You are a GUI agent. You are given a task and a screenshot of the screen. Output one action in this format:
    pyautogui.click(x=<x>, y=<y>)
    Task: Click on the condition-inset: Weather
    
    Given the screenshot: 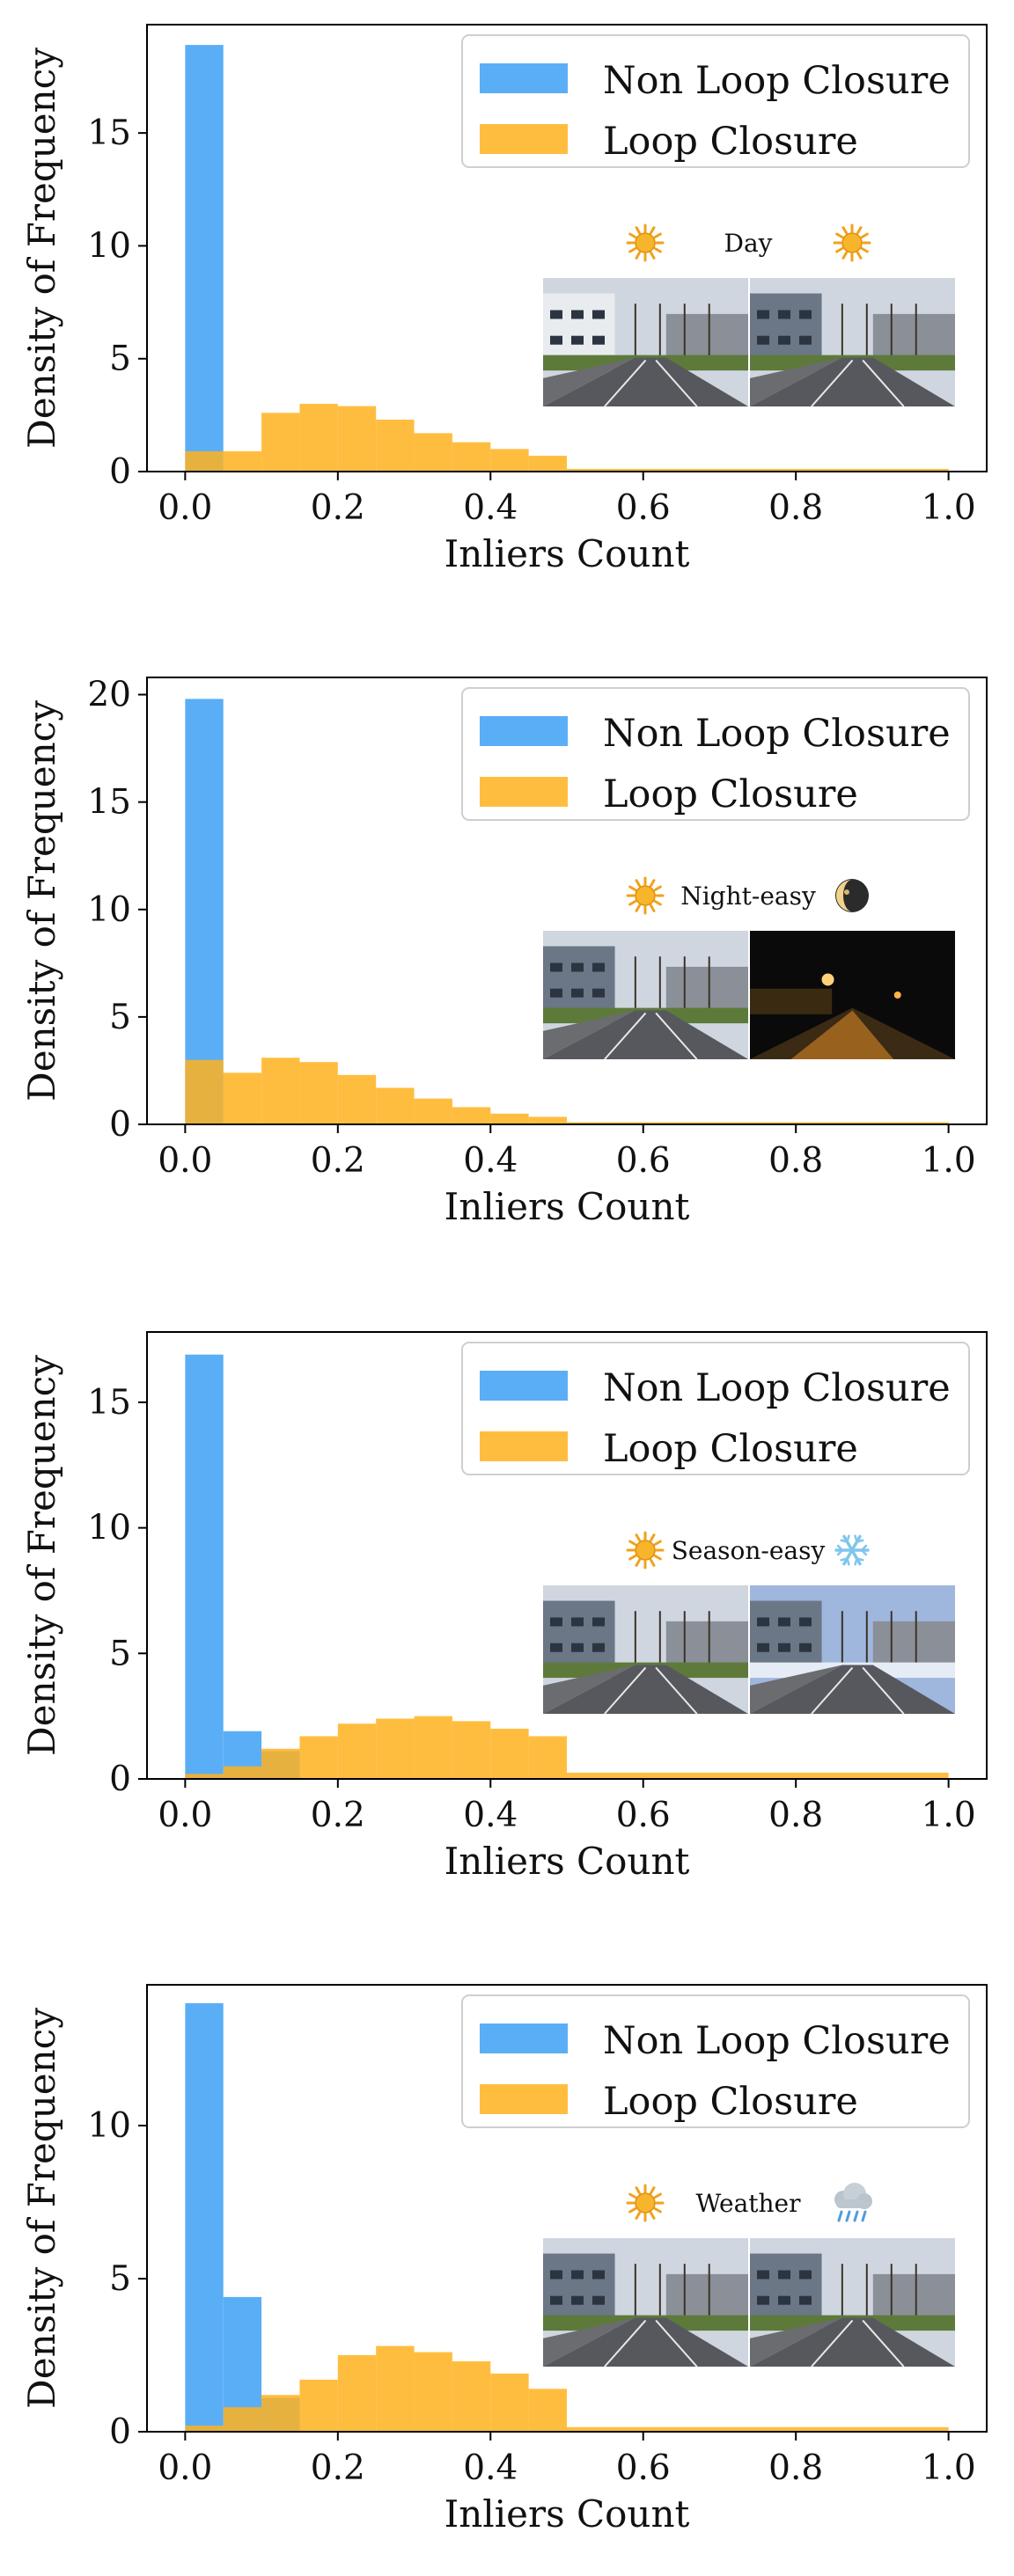 What is the action you would take?
    pyautogui.click(x=749, y=2275)
    